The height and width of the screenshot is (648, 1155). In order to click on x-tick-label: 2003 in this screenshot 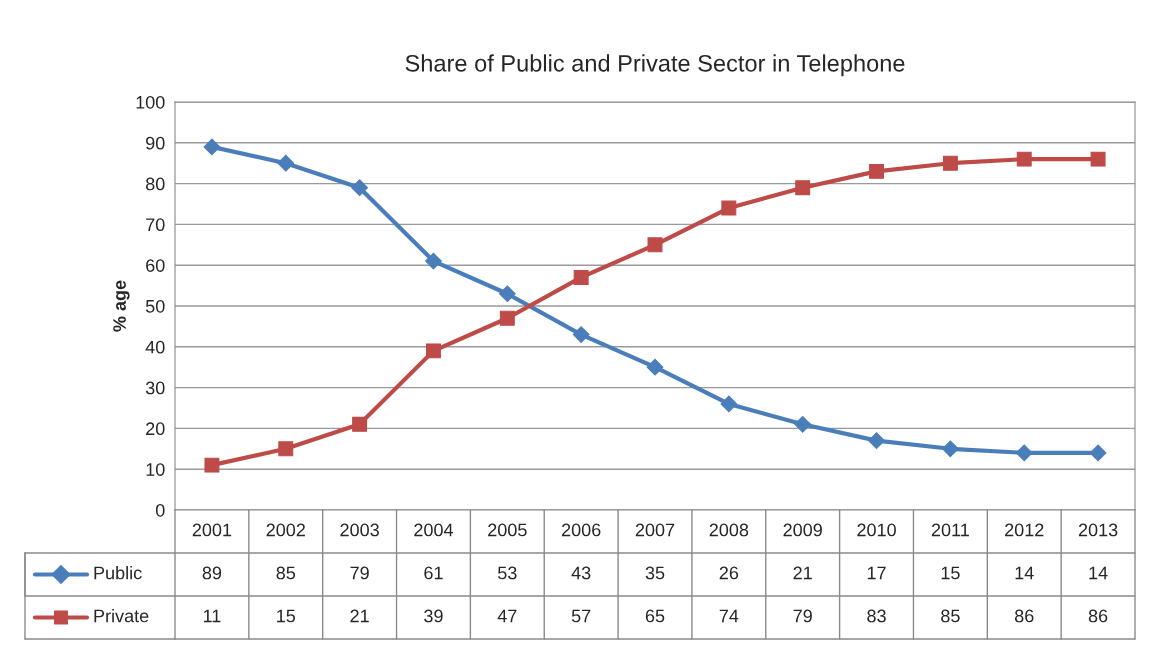, I will do `click(359, 530)`.